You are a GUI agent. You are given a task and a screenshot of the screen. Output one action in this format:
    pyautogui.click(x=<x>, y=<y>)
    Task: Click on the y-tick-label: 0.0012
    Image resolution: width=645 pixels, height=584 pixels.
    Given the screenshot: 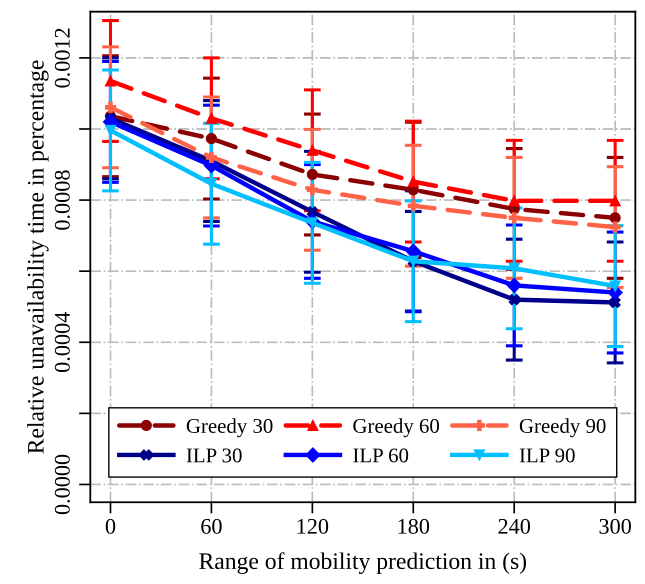 What is the action you would take?
    pyautogui.click(x=62, y=58)
    